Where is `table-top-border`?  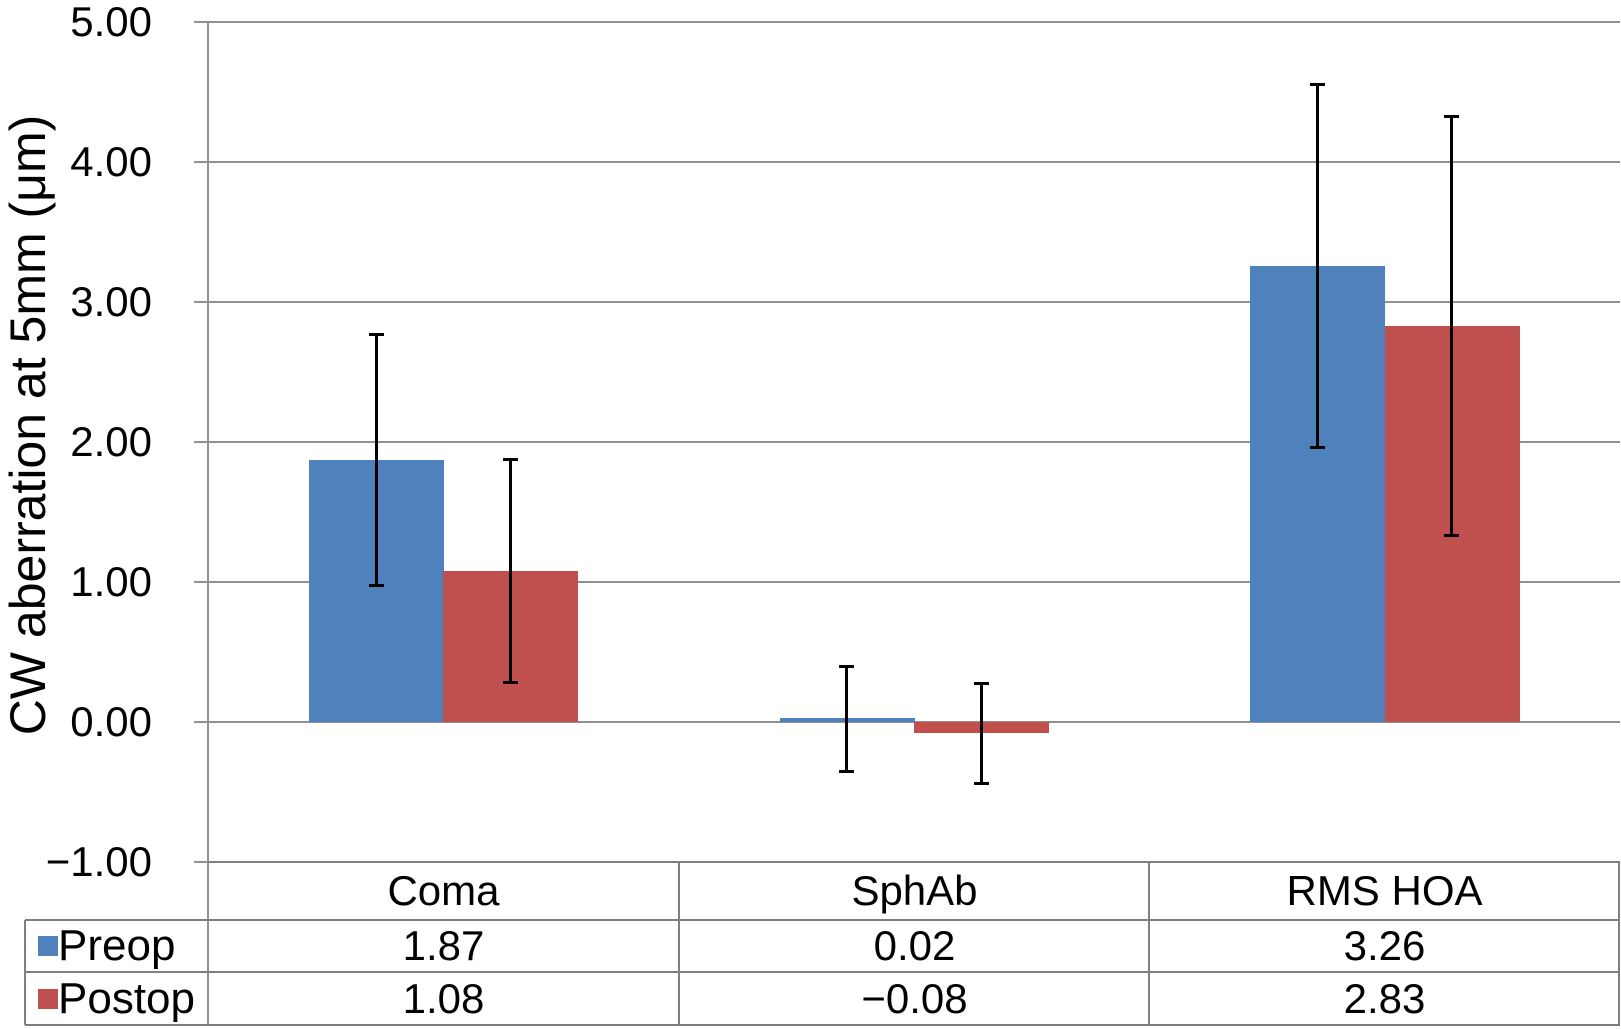
table-top-border is located at coordinates (914, 862).